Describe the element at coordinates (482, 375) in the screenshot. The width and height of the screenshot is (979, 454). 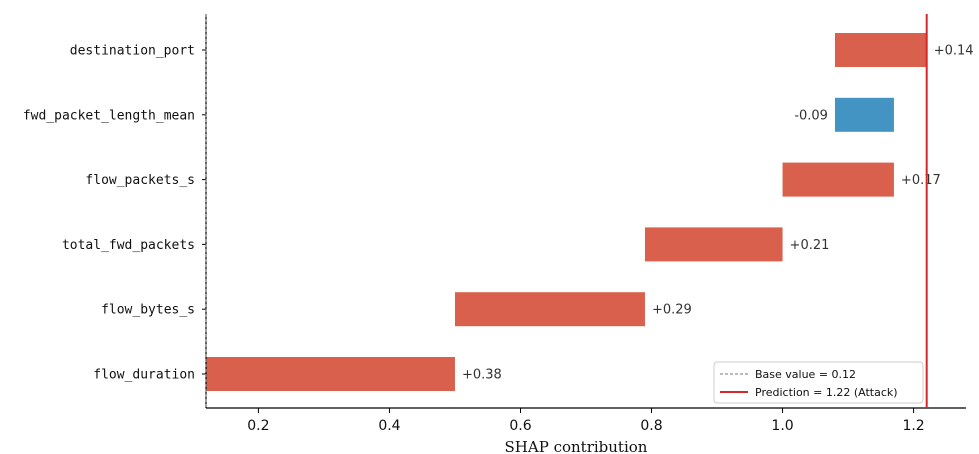
I see `contribution-label-flow_duration: +0.38` at that location.